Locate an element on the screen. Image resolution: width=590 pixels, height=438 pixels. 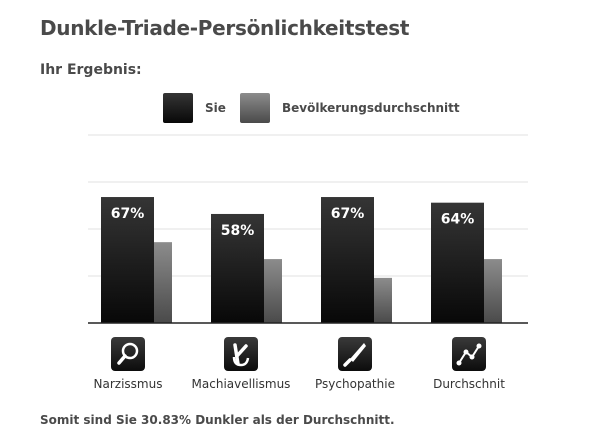
crossed-fingers-icon is located at coordinates (241, 354).